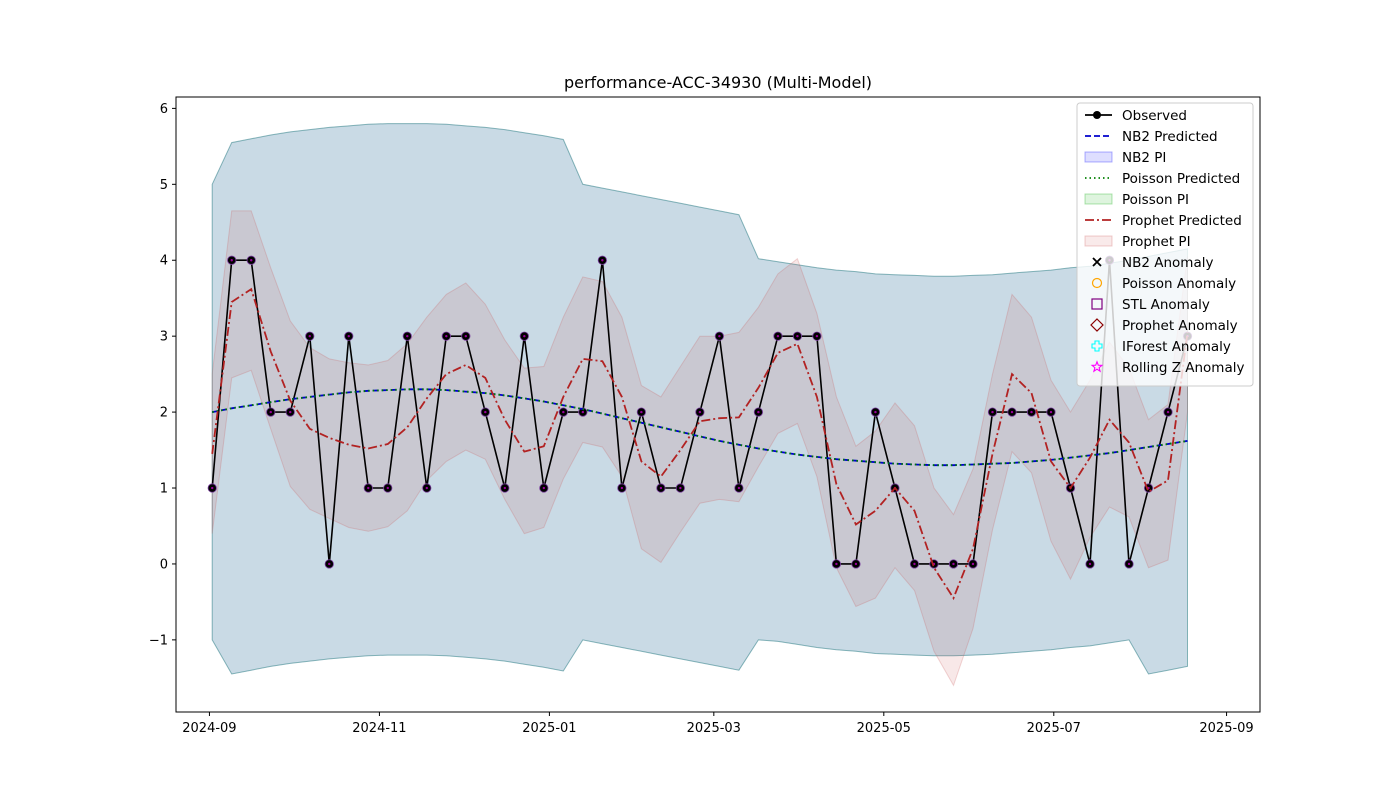 The height and width of the screenshot is (800, 1400). What do you see at coordinates (1176, 347) in the screenshot?
I see `legend-label: IForest Anomaly` at bounding box center [1176, 347].